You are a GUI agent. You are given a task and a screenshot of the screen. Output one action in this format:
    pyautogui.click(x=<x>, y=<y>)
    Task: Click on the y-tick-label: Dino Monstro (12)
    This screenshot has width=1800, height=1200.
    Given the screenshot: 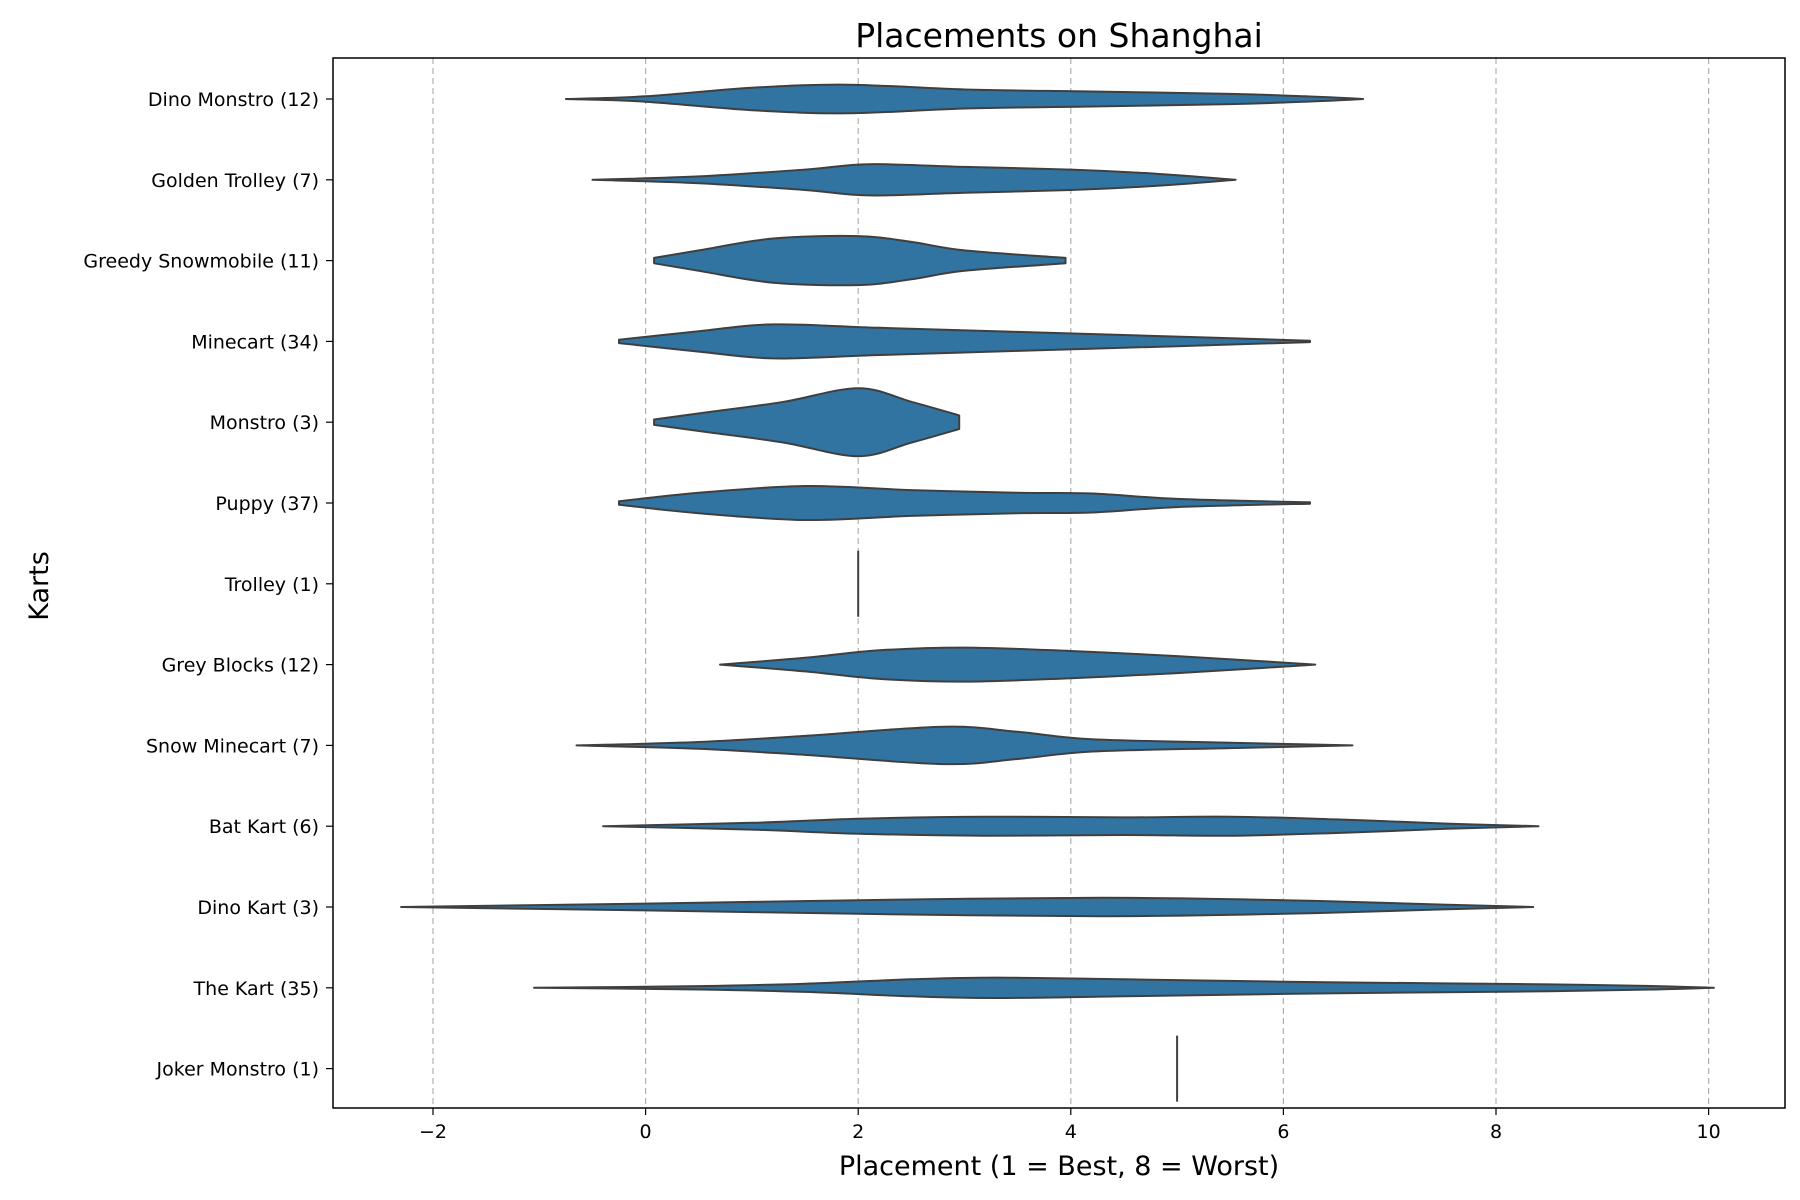 What is the action you would take?
    pyautogui.click(x=233, y=100)
    